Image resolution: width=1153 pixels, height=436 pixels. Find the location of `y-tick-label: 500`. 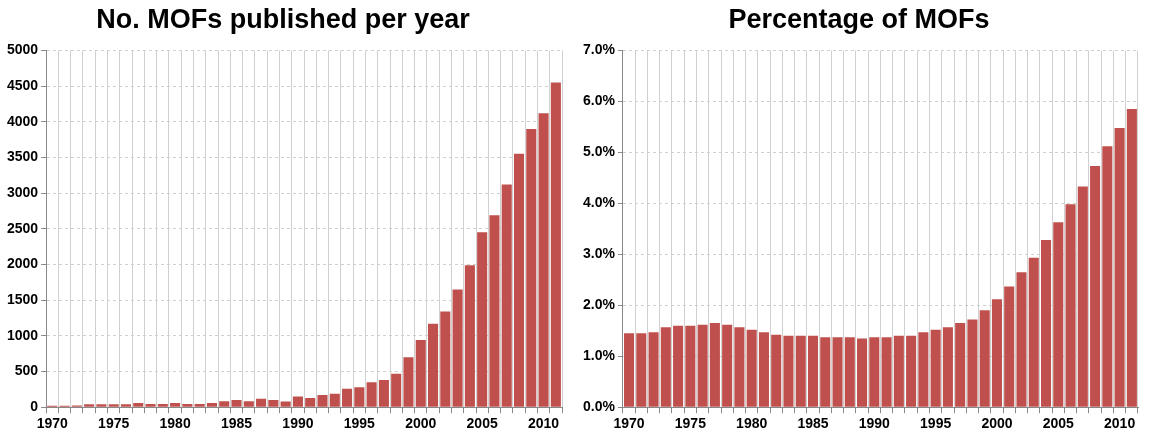

y-tick-label: 500 is located at coordinates (26, 370).